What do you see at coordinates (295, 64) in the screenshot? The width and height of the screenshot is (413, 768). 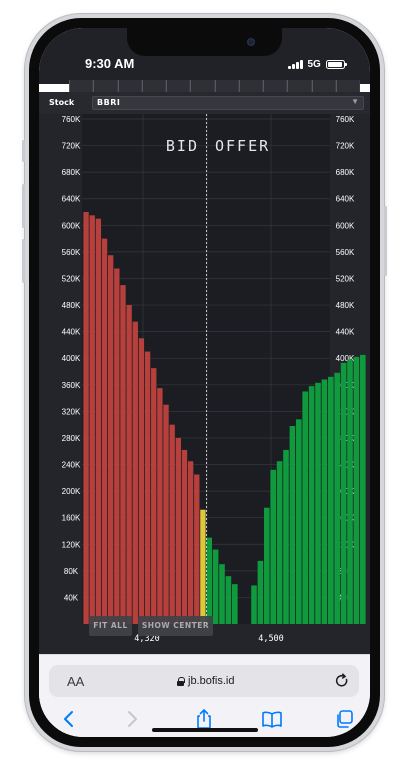 I see `signal-icon` at bounding box center [295, 64].